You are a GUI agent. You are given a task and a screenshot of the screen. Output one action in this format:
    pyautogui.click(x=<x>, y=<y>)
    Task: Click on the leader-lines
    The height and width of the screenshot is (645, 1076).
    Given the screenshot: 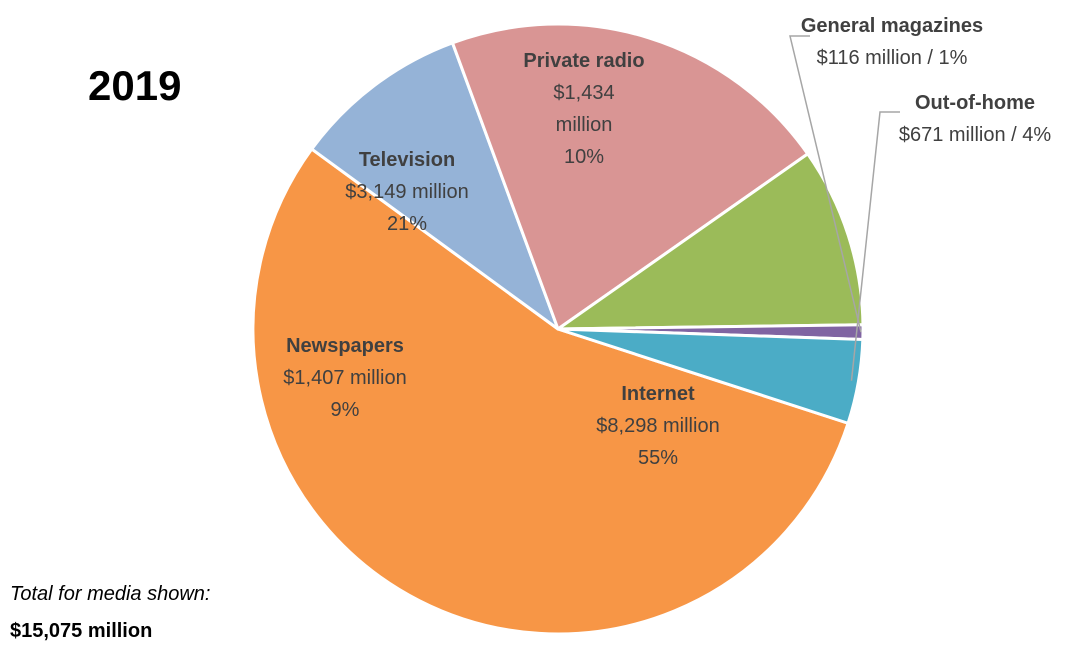 What is the action you would take?
    pyautogui.click(x=844, y=208)
    